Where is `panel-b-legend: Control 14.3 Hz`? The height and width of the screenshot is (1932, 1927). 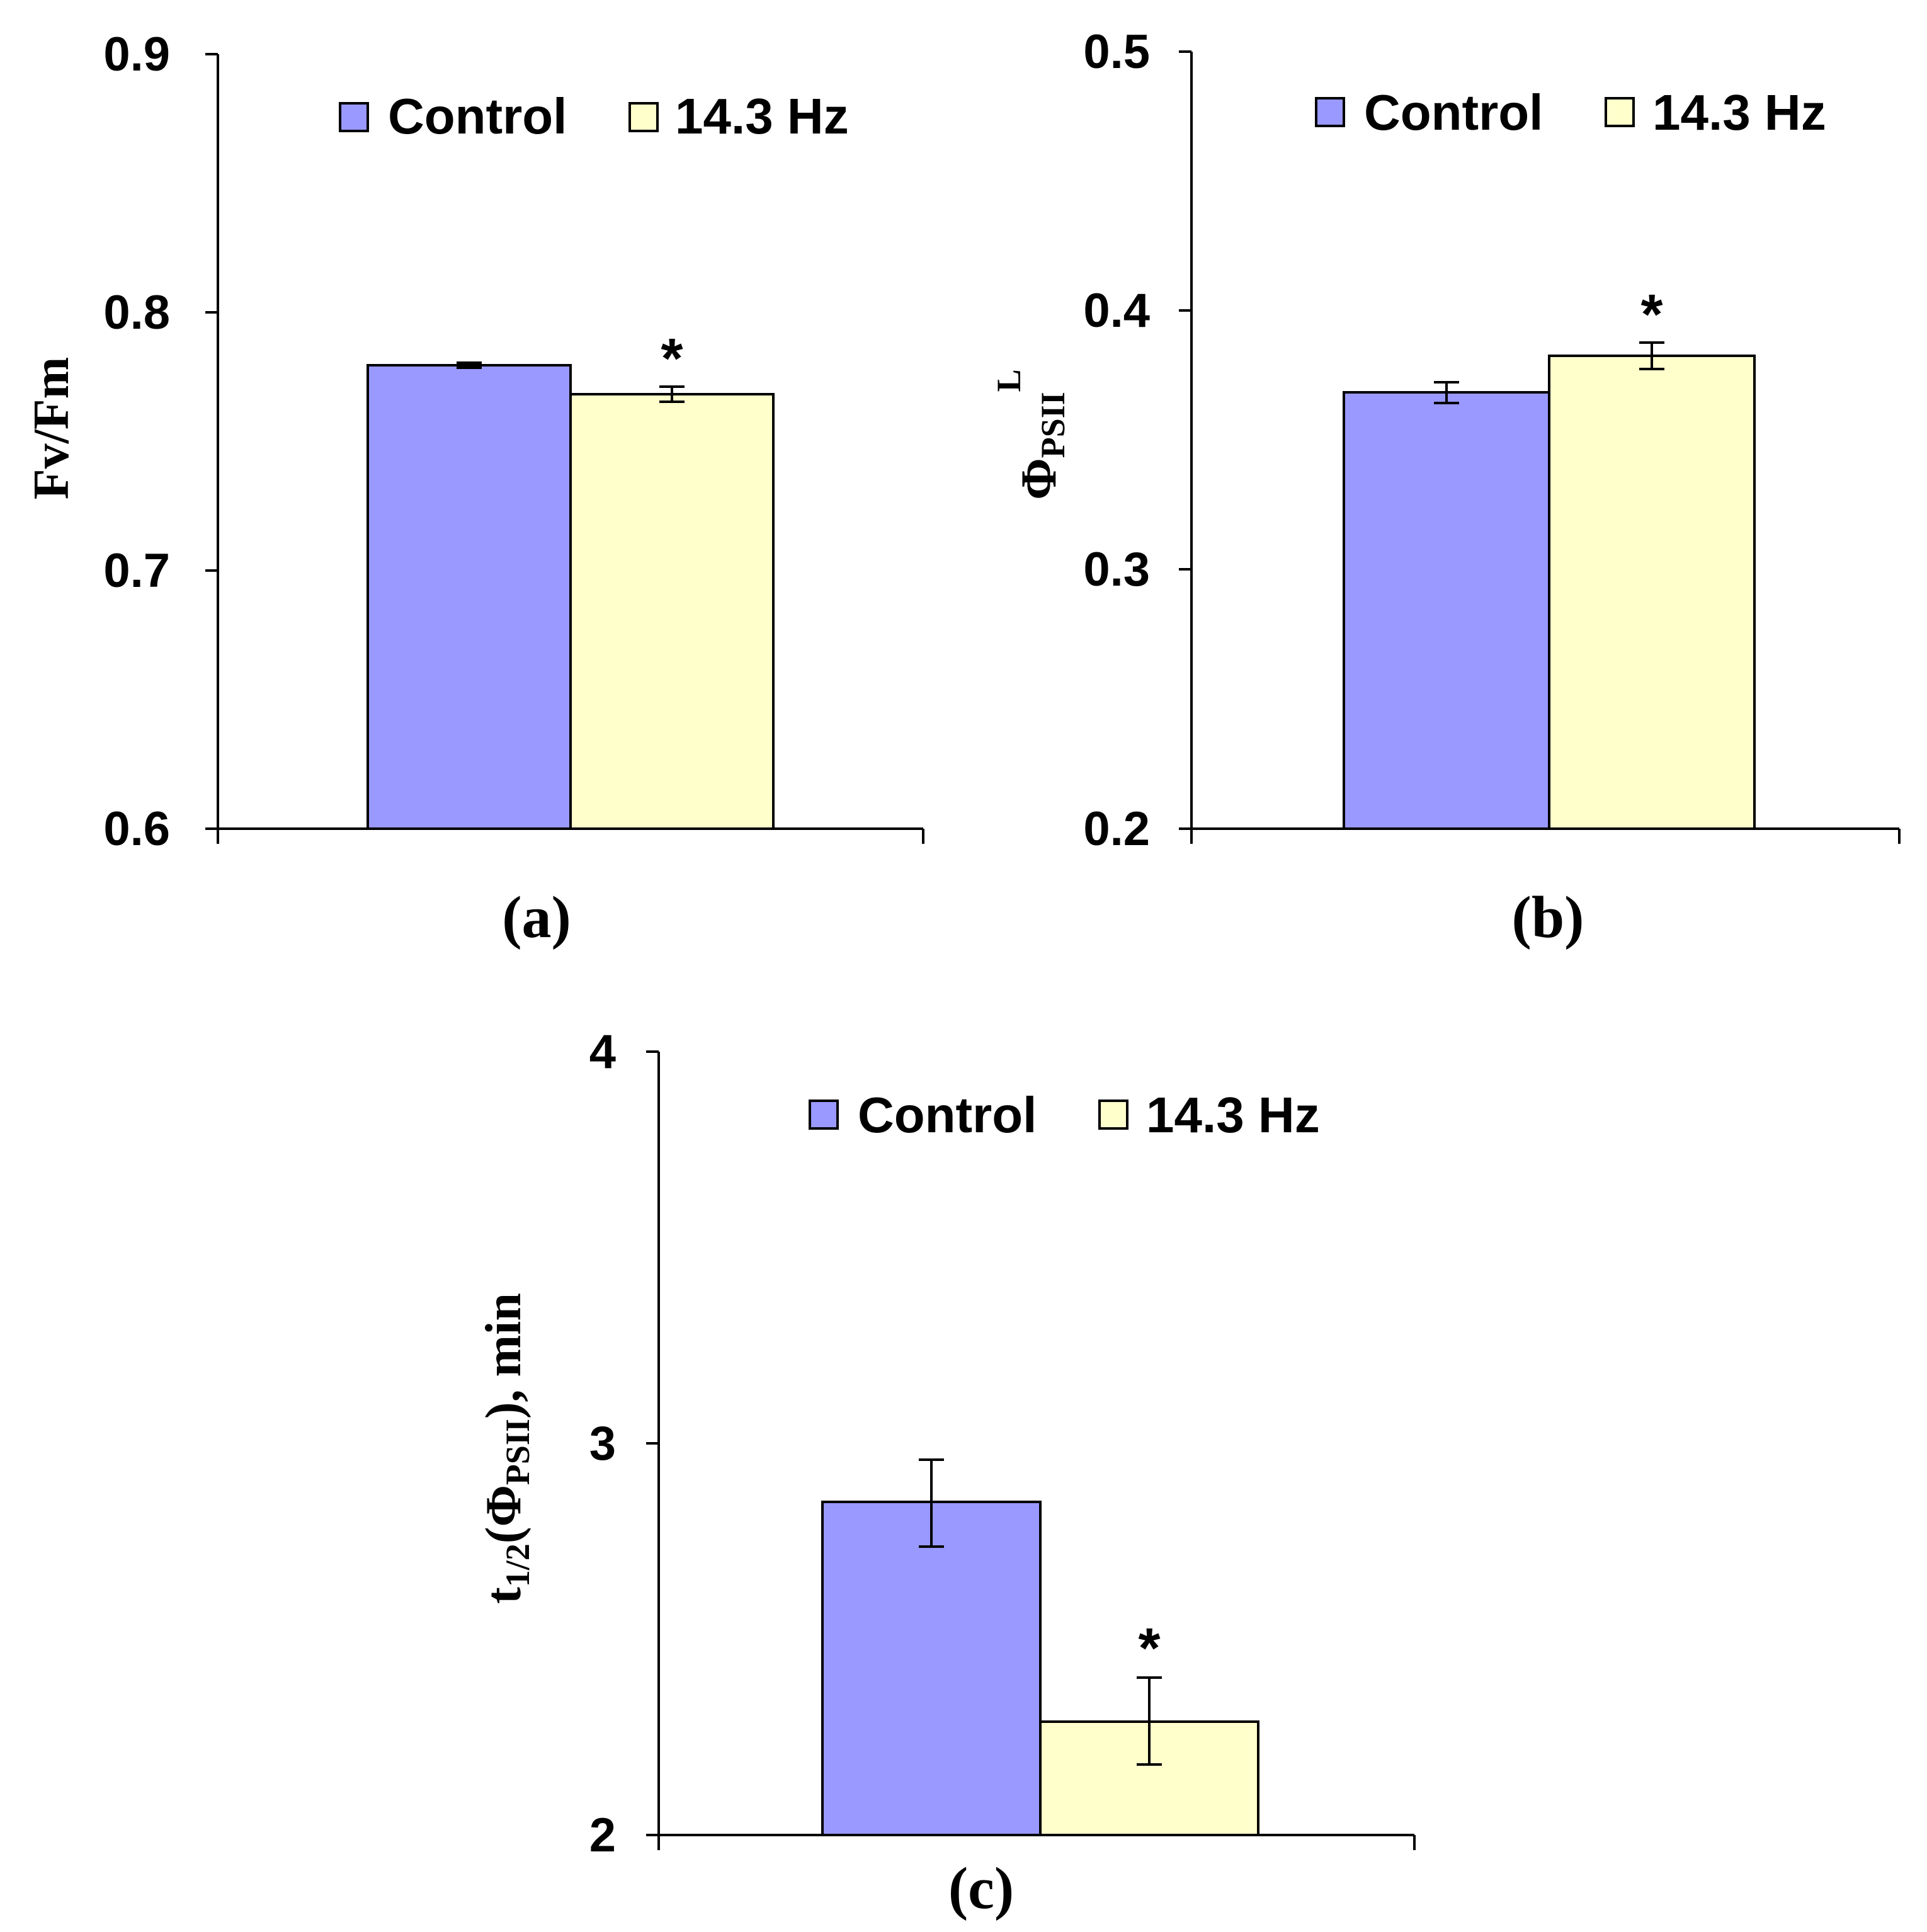 panel-b-legend: Control 14.3 Hz is located at coordinates (1570, 112).